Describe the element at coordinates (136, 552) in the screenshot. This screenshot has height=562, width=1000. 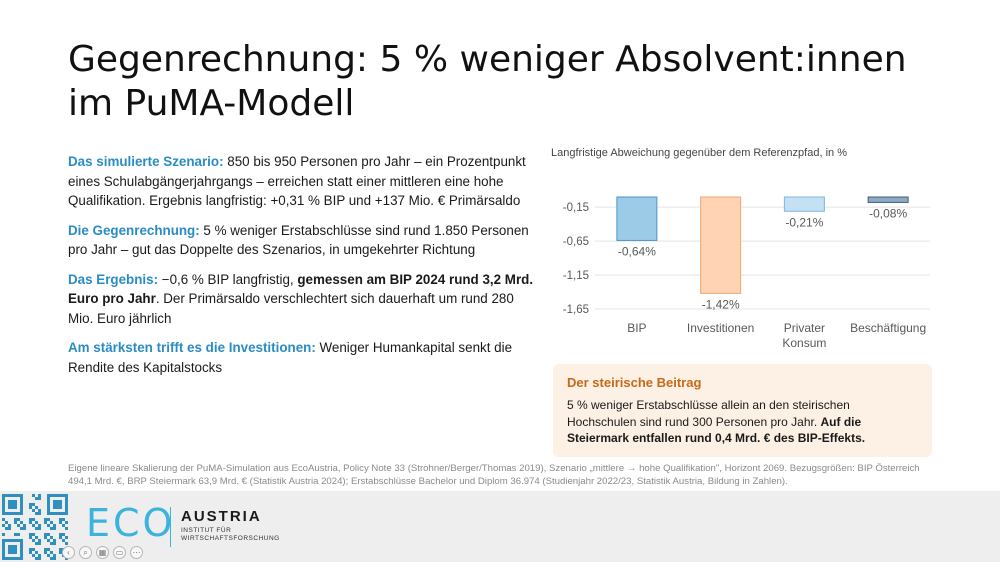
I see `more-options-icon: ⋯` at that location.